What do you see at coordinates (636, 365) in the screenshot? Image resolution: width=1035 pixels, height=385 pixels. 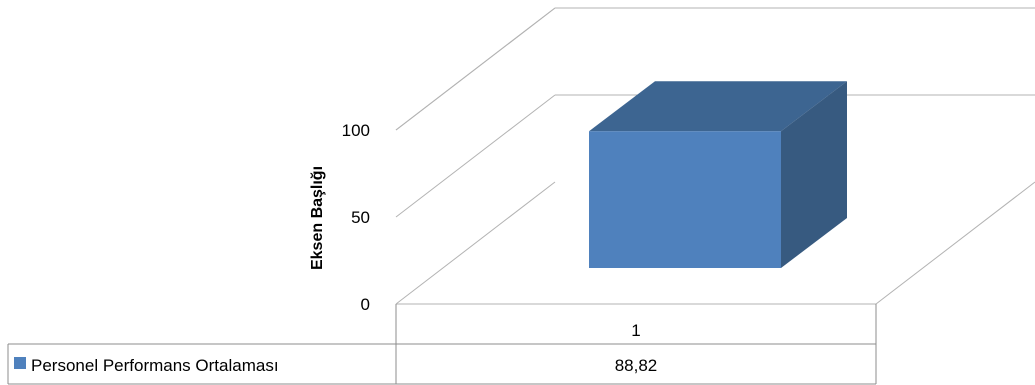 I see `data-table-value: 88,82` at bounding box center [636, 365].